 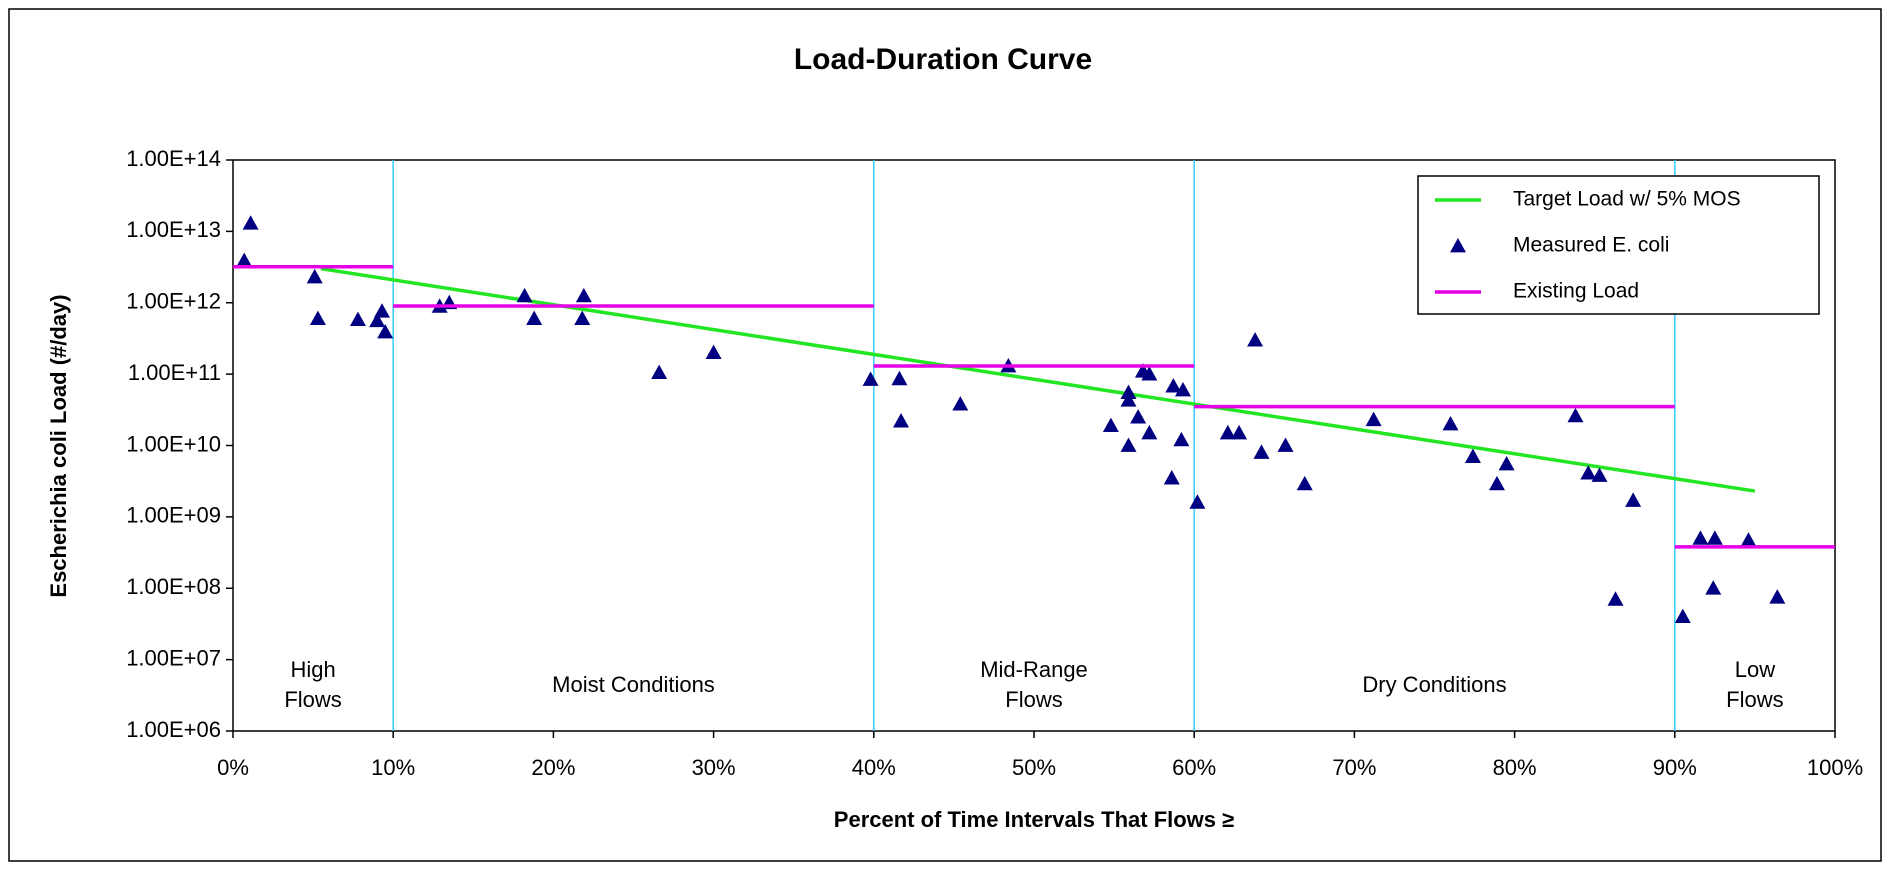 What do you see at coordinates (943, 59) in the screenshot?
I see `chart-title: Load-Duration Curve` at bounding box center [943, 59].